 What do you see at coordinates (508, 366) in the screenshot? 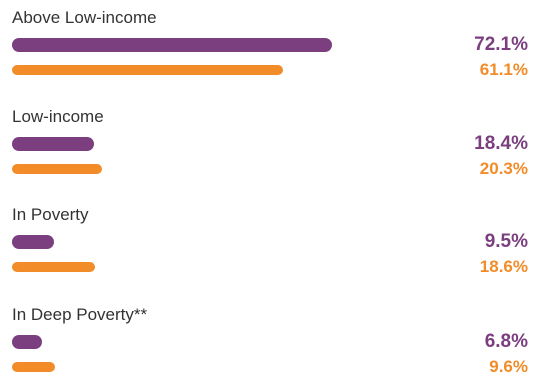
I see `data-label: 9.6%` at bounding box center [508, 366].